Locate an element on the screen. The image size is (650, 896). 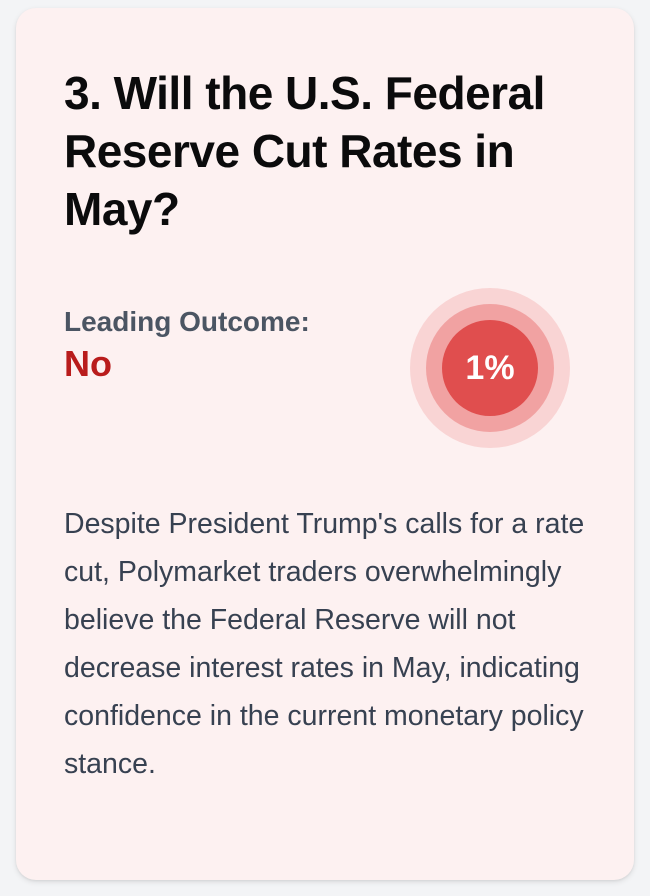
outcome-text: Leading Outcome: No is located at coordinates (187, 345).